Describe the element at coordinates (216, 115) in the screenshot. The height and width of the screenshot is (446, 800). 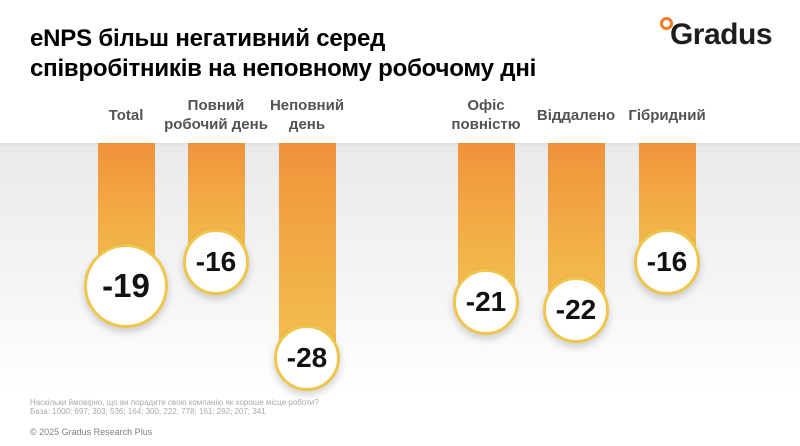
I see `category-label-1: Повний робочий день` at that location.